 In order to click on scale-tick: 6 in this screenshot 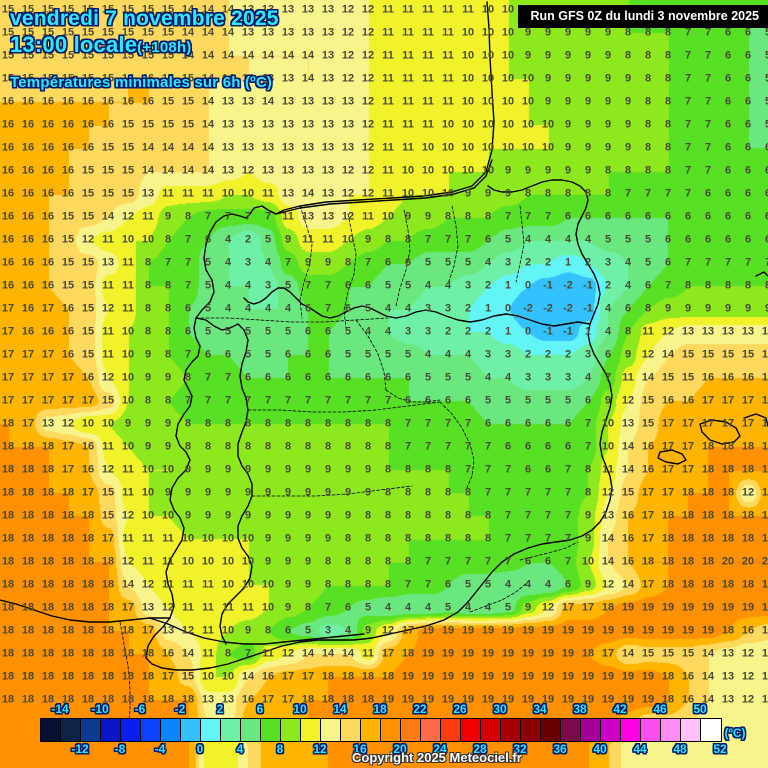, I will do `click(260, 709)`.